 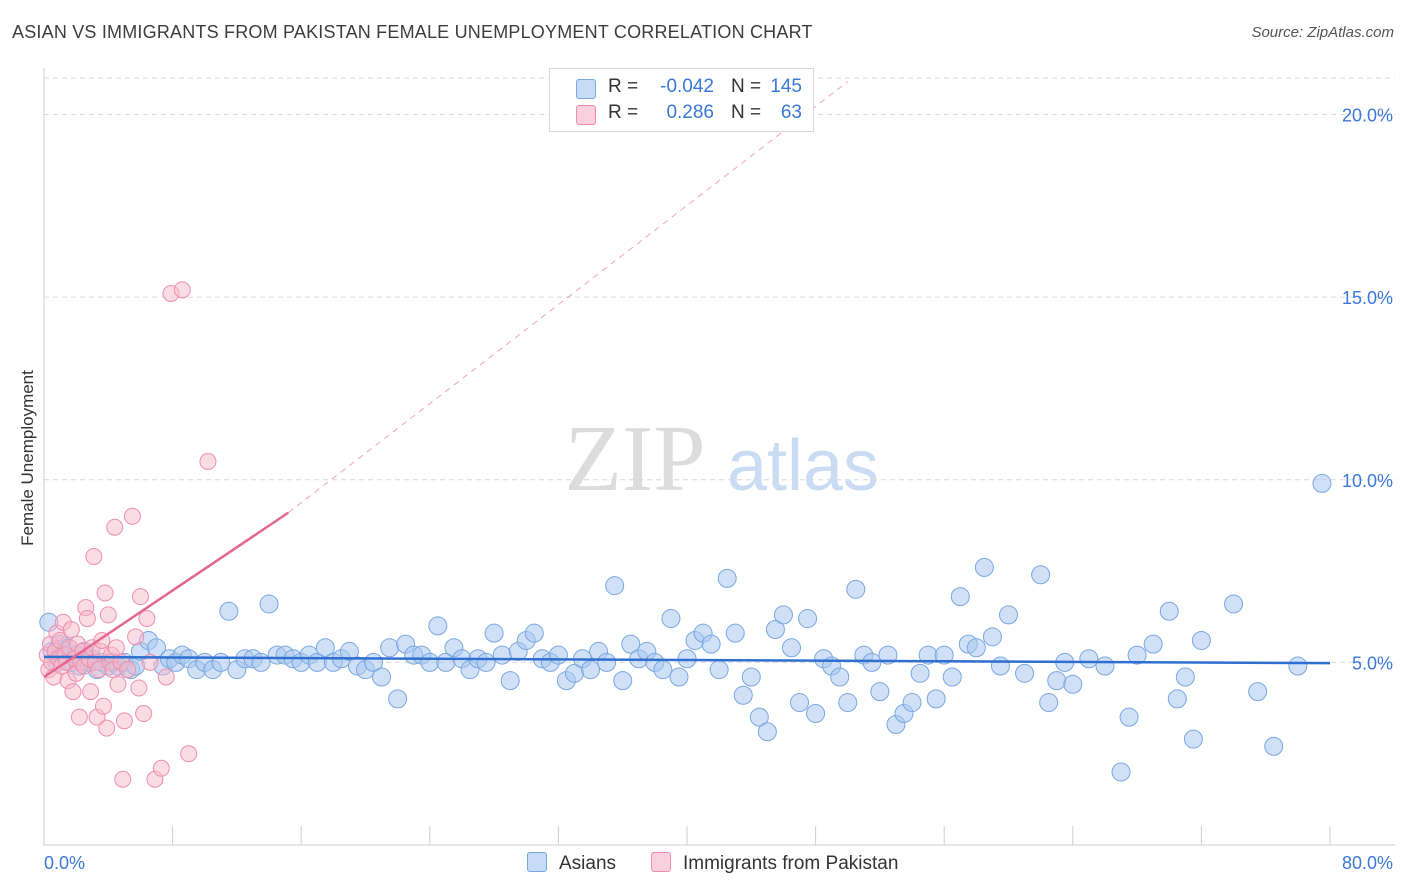 I want to click on series-legend: Asians Immigrants from Pakistan, so click(x=703, y=865).